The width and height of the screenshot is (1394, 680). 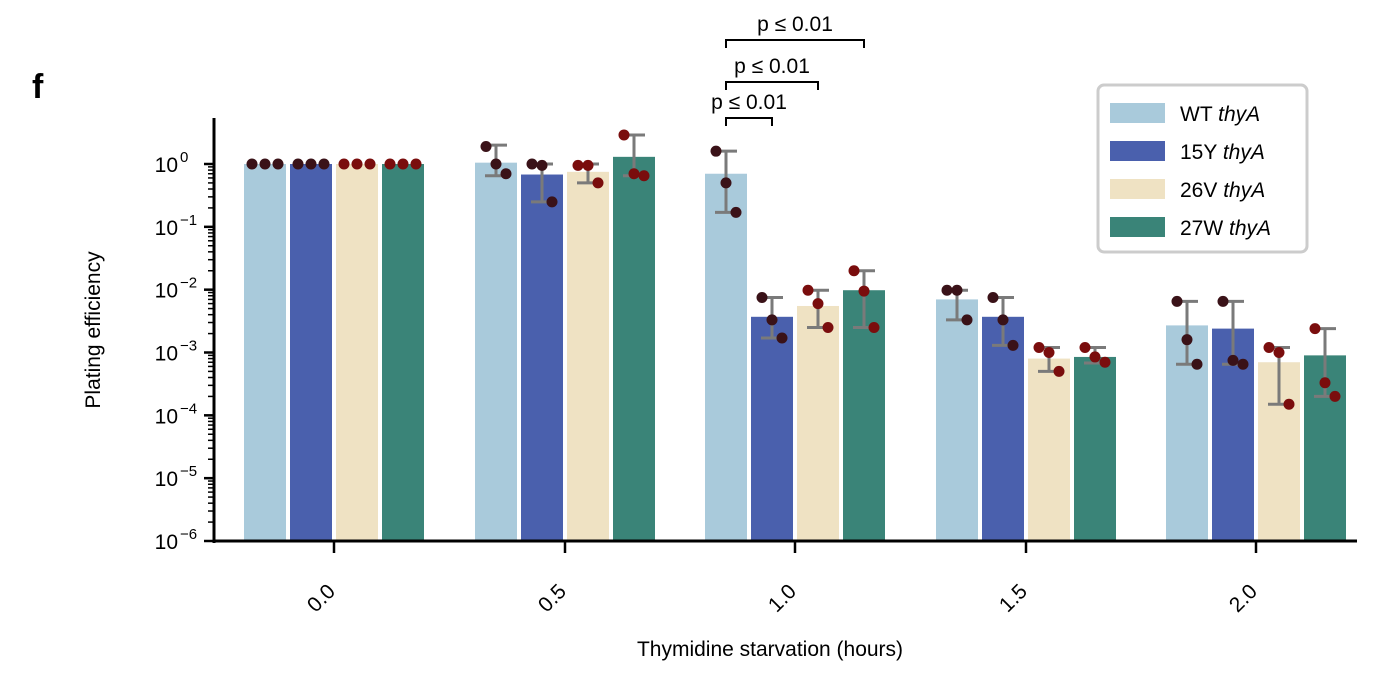 I want to click on legend-label: 26V thyA, so click(x=1222, y=190).